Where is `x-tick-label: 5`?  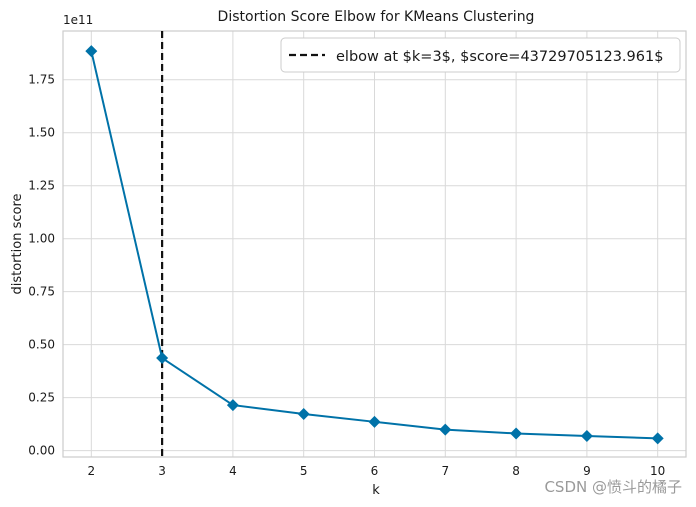 x-tick-label: 5 is located at coordinates (304, 471).